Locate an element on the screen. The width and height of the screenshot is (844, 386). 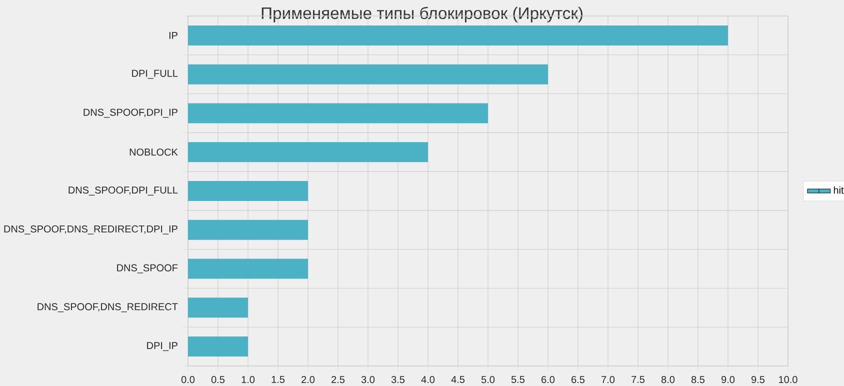
x-tick-label: 5.0 is located at coordinates (488, 380).